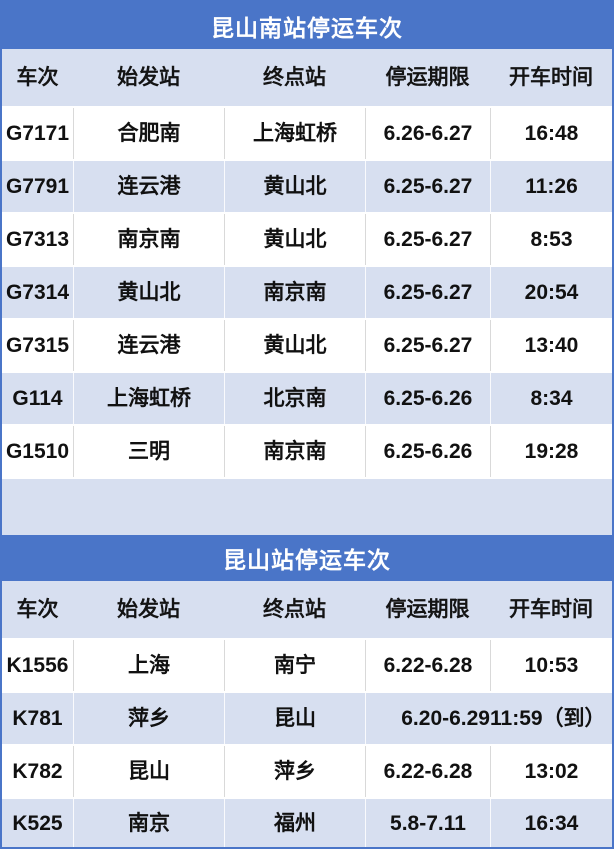  I want to click on table-row: K525 南京 福州 5.8-7.11 16:34, so click(307, 822).